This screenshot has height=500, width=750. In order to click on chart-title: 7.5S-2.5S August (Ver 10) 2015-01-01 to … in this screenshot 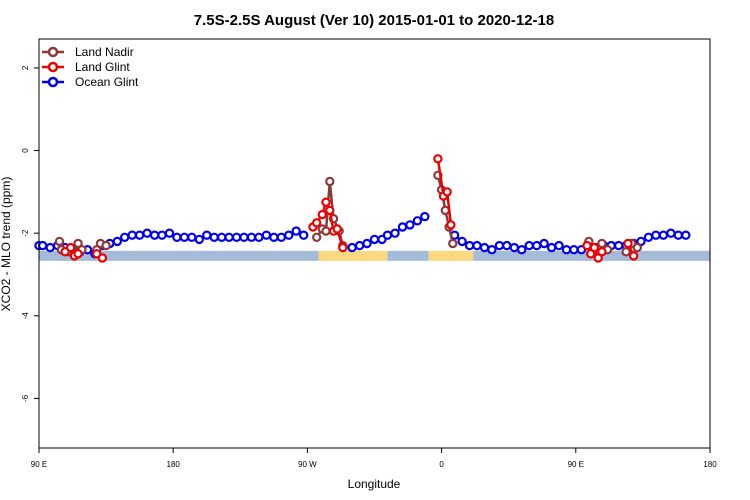, I will do `click(374, 20)`.